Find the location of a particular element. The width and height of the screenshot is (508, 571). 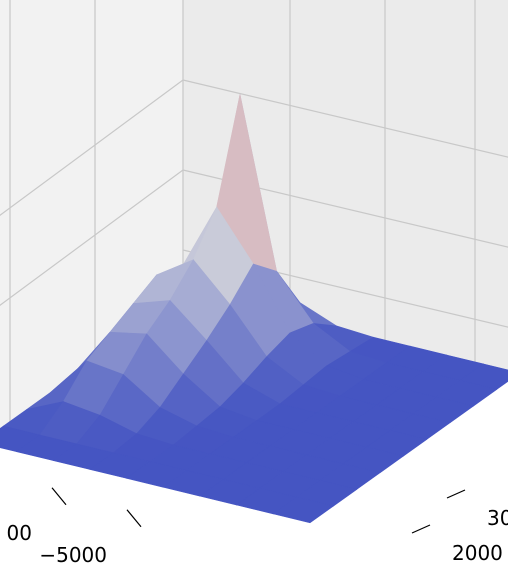

y-tick-label: 2000 is located at coordinates (477, 553).